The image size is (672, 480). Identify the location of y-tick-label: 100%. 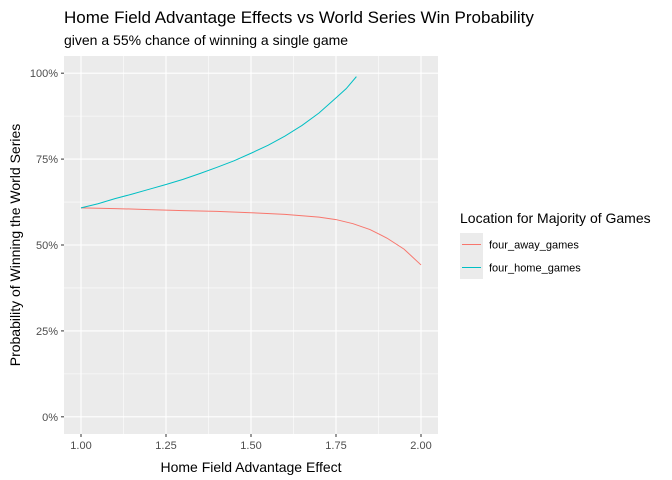
(44, 74).